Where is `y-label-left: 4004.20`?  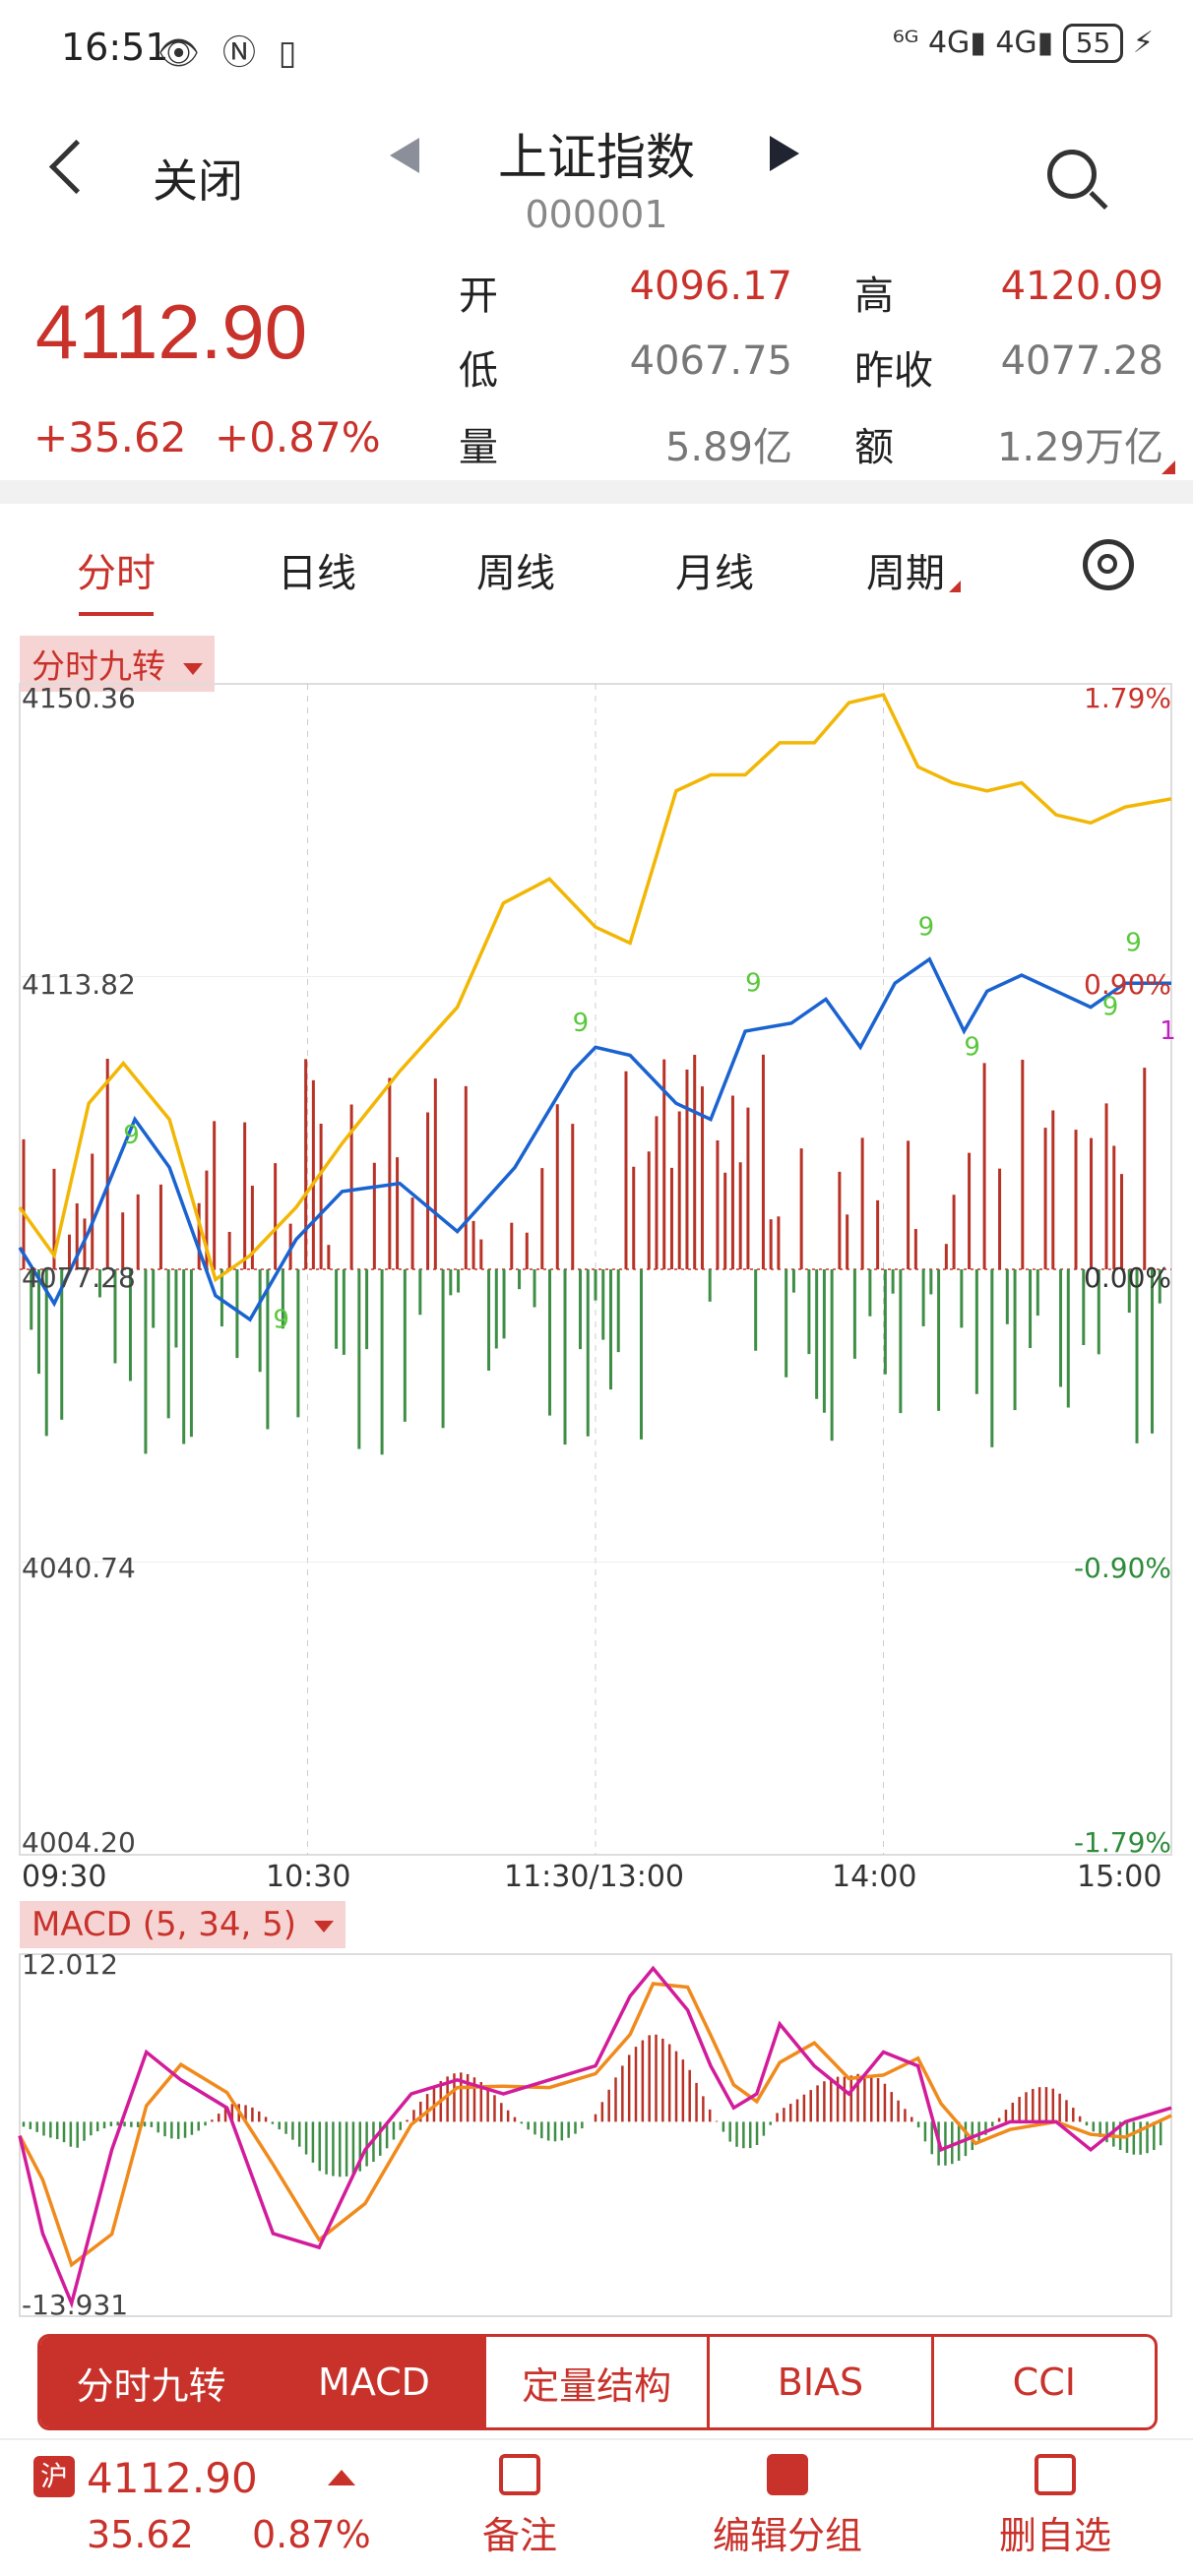 y-label-left: 4004.20 is located at coordinates (79, 1843).